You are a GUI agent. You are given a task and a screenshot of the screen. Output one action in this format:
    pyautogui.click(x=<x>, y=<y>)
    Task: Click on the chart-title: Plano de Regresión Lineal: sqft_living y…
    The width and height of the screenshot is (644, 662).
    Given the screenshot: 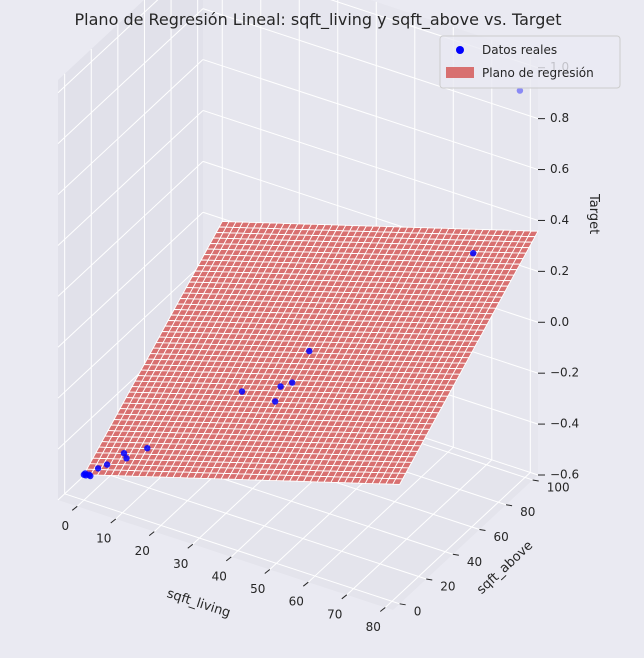 What is the action you would take?
    pyautogui.click(x=318, y=20)
    